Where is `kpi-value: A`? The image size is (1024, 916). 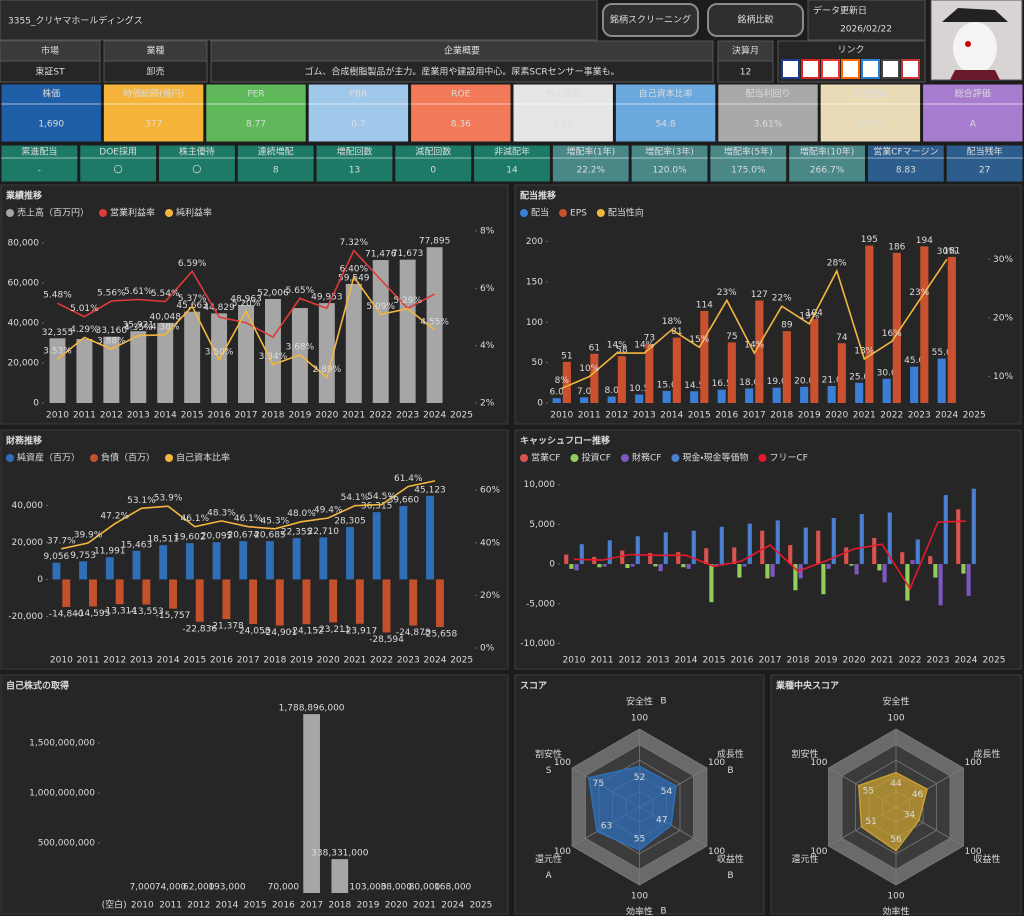
kpi-value: A is located at coordinates (973, 125).